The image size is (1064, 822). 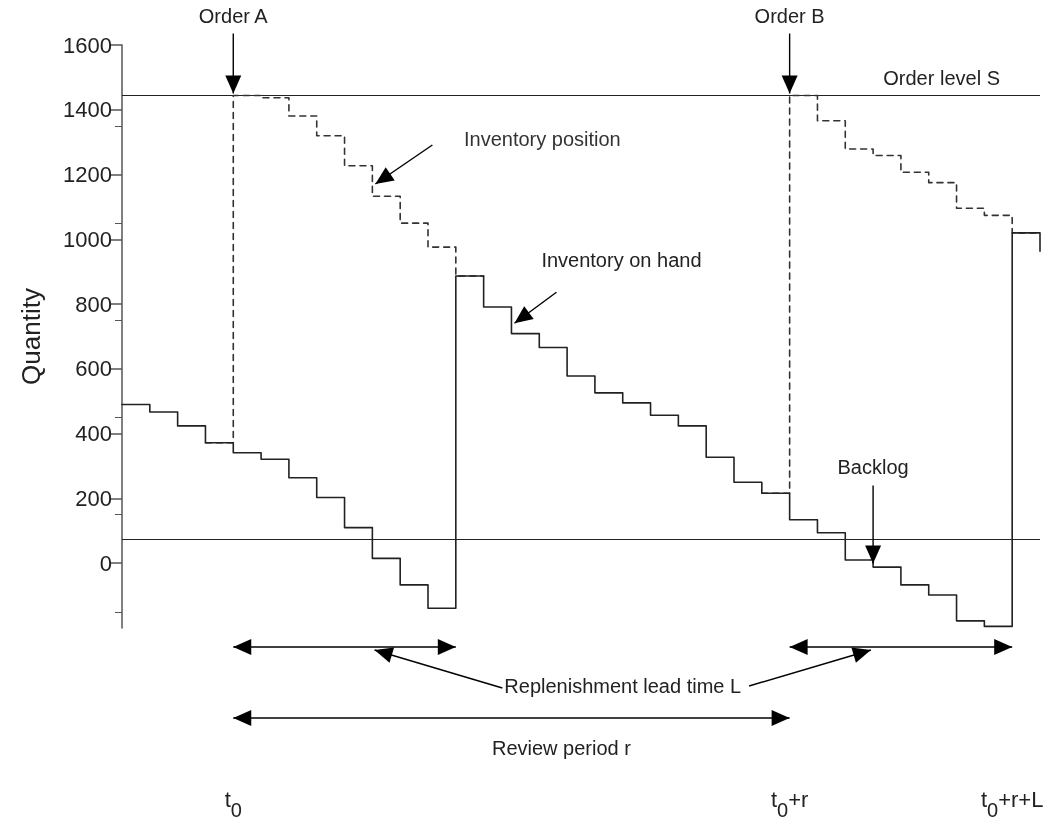 I want to click on x-tick-label: t0+r+L, so click(x=1012, y=803).